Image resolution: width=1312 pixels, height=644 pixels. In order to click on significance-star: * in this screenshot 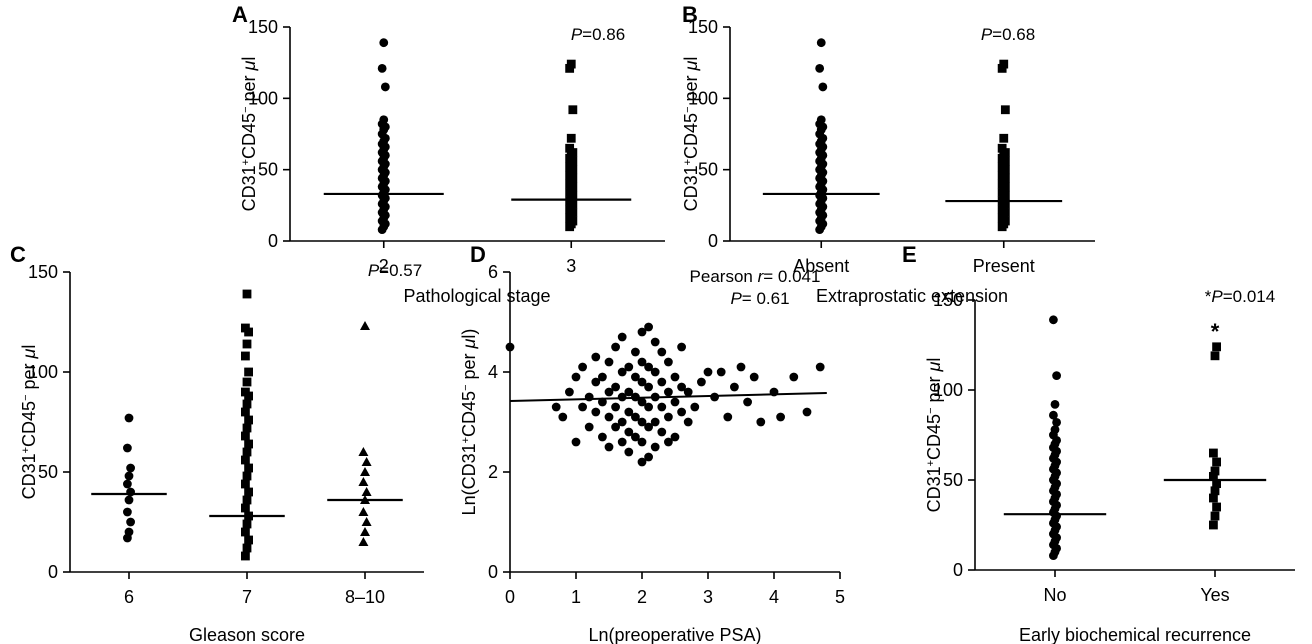, I will do `click(1215, 331)`.